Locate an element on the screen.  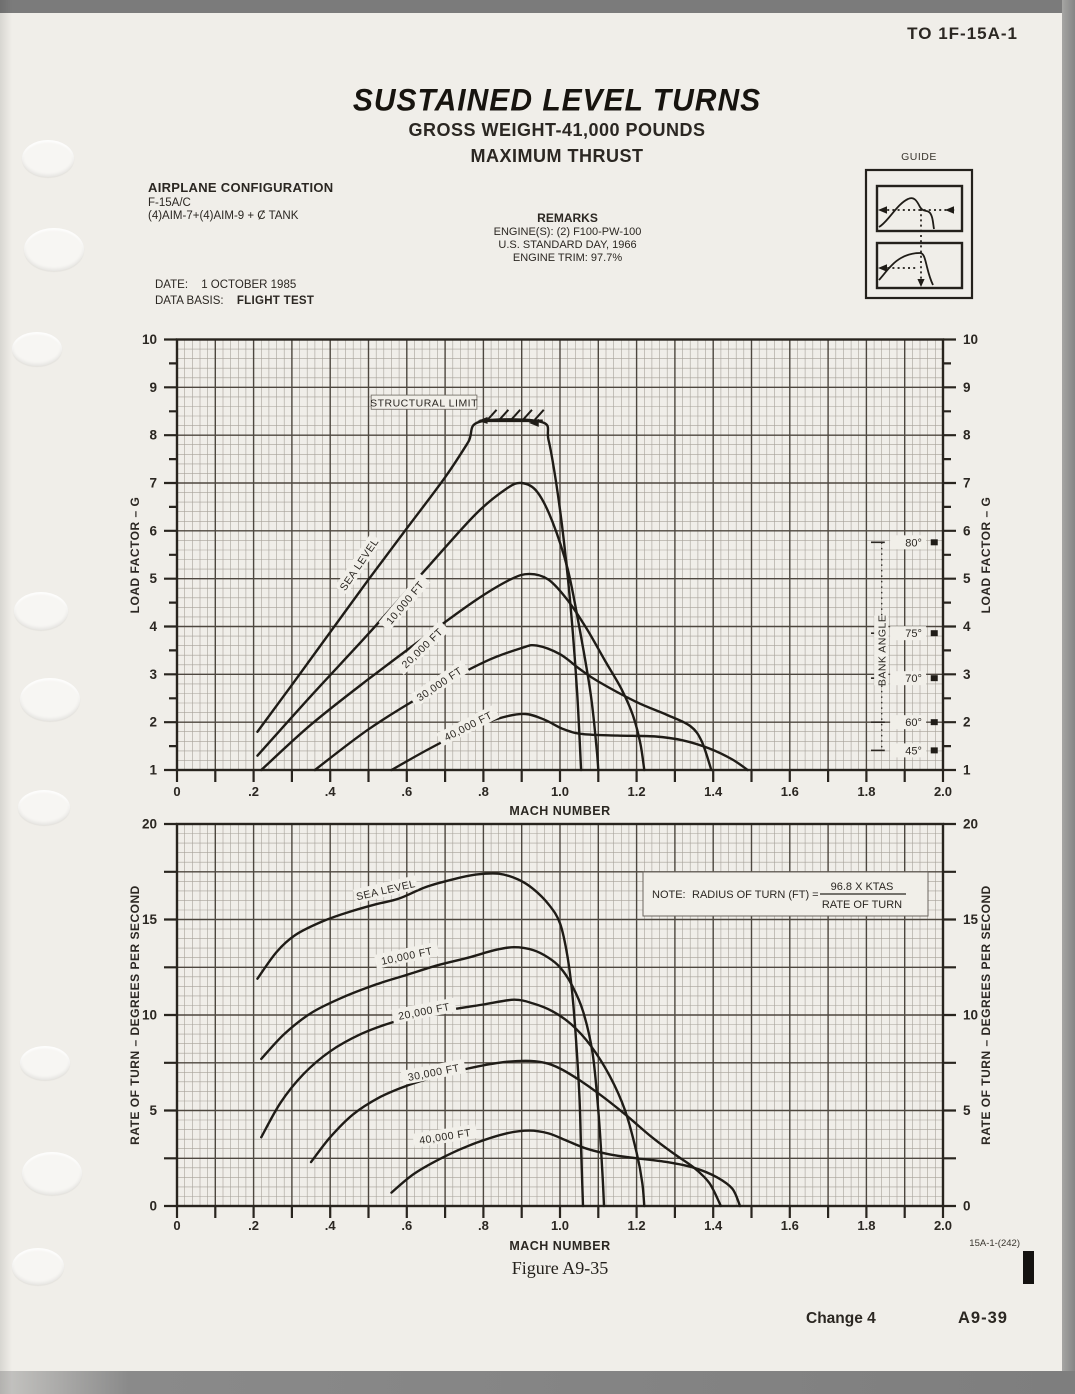
scan-edge-bottom is located at coordinates (537, 1382).